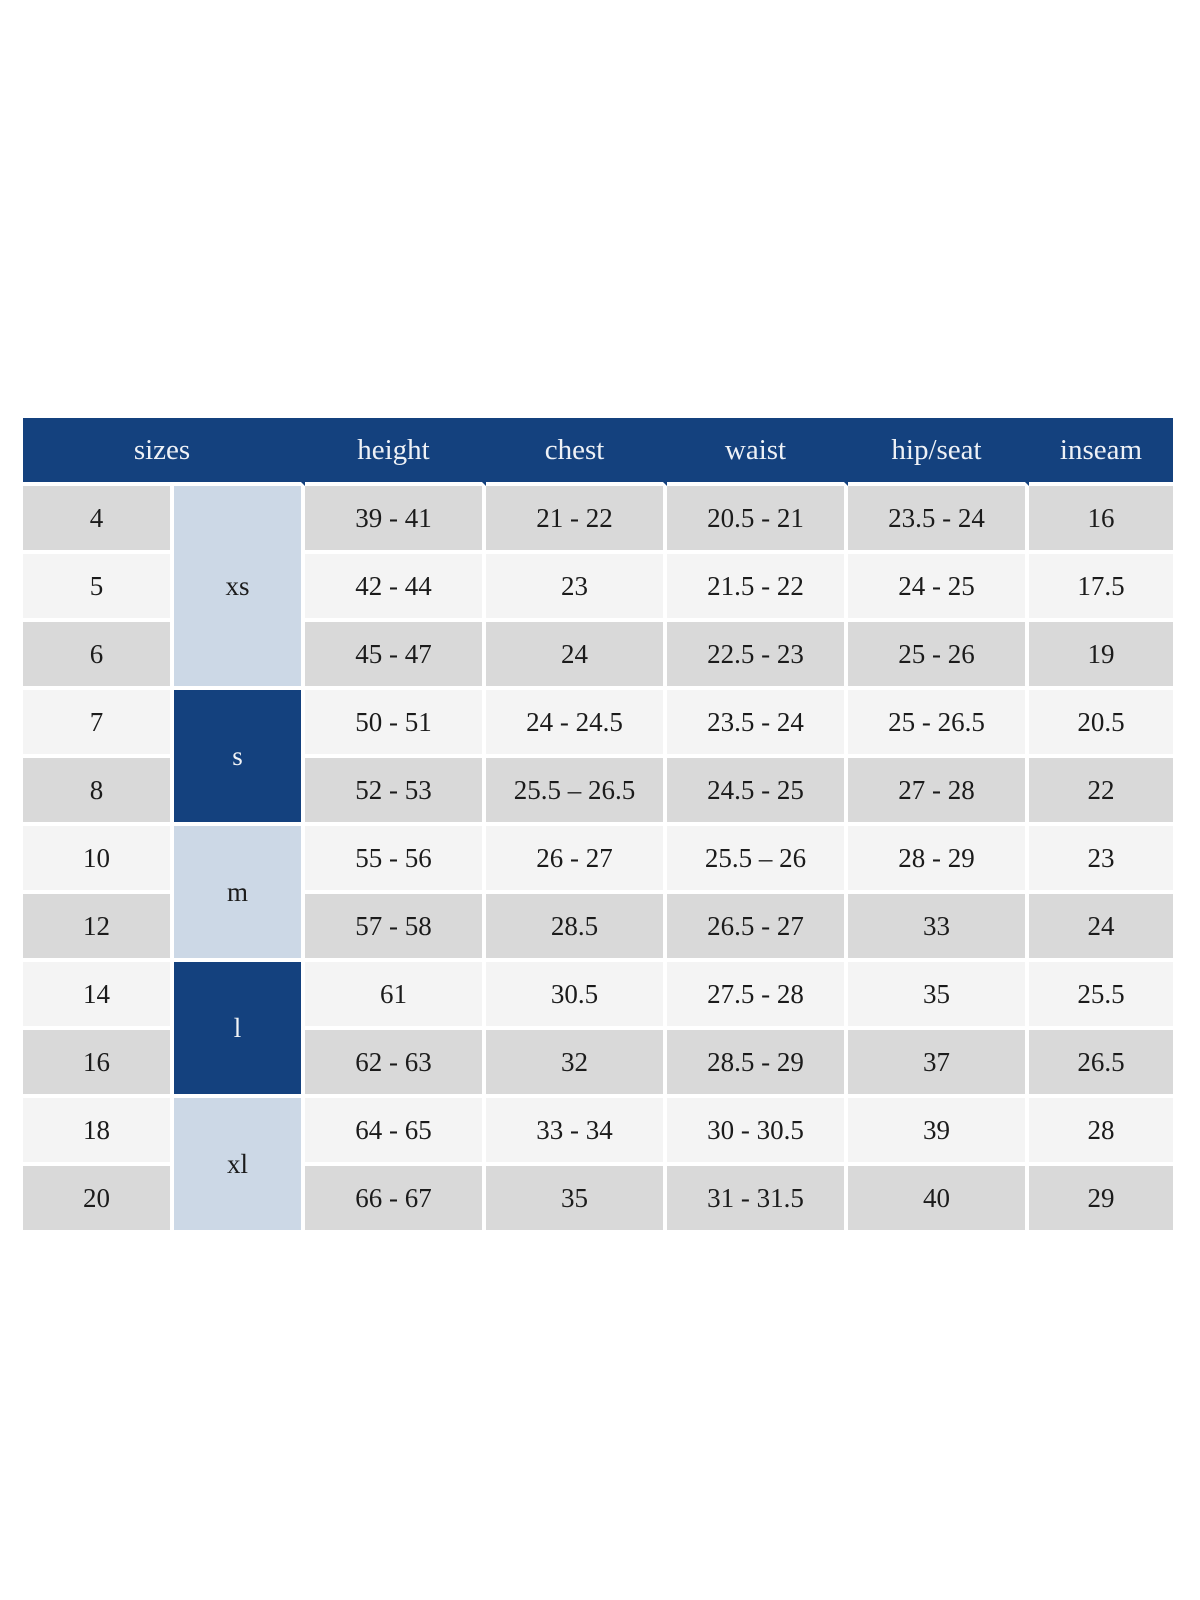  What do you see at coordinates (395, 452) in the screenshot?
I see `column-header-height: height` at bounding box center [395, 452].